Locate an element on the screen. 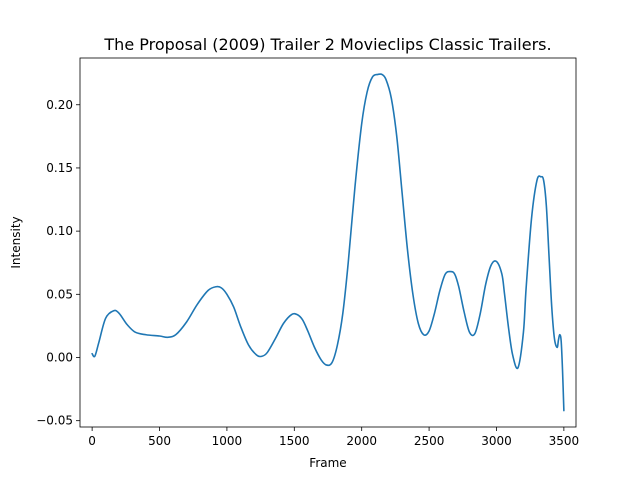 The image size is (640, 480). y-tick-label: 0.05 is located at coordinates (59, 294).